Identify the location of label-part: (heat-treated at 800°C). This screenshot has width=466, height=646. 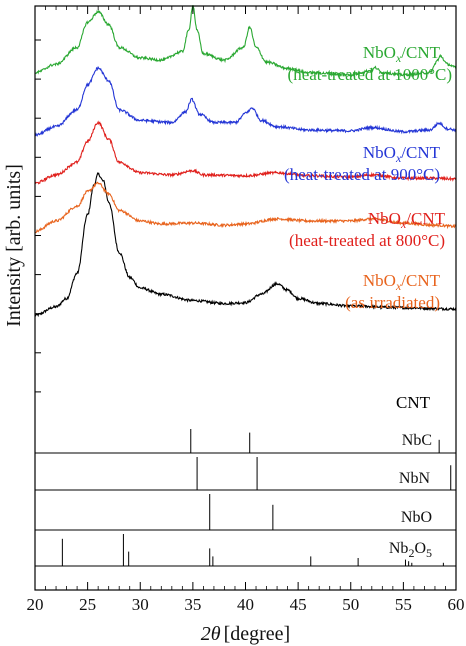
(367, 240).